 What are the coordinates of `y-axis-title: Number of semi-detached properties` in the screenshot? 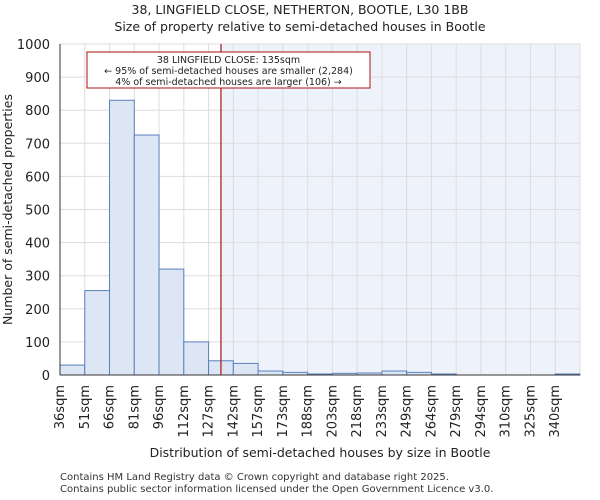 It's located at (7, 209).